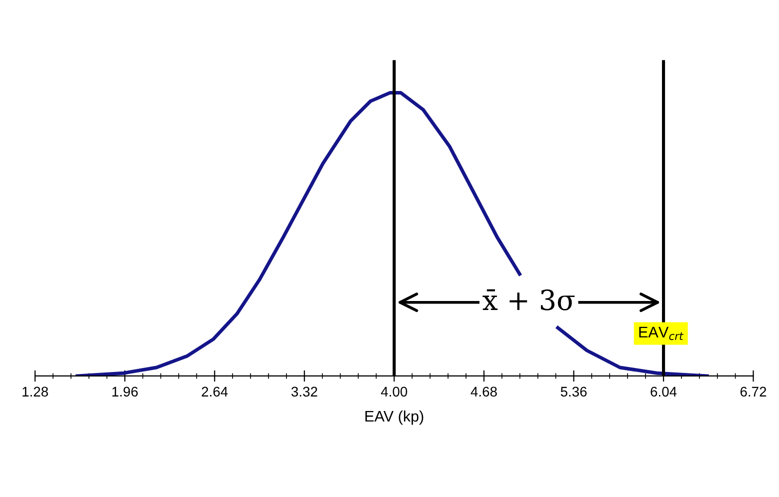  I want to click on x-tick-label: 6.72, so click(753, 391).